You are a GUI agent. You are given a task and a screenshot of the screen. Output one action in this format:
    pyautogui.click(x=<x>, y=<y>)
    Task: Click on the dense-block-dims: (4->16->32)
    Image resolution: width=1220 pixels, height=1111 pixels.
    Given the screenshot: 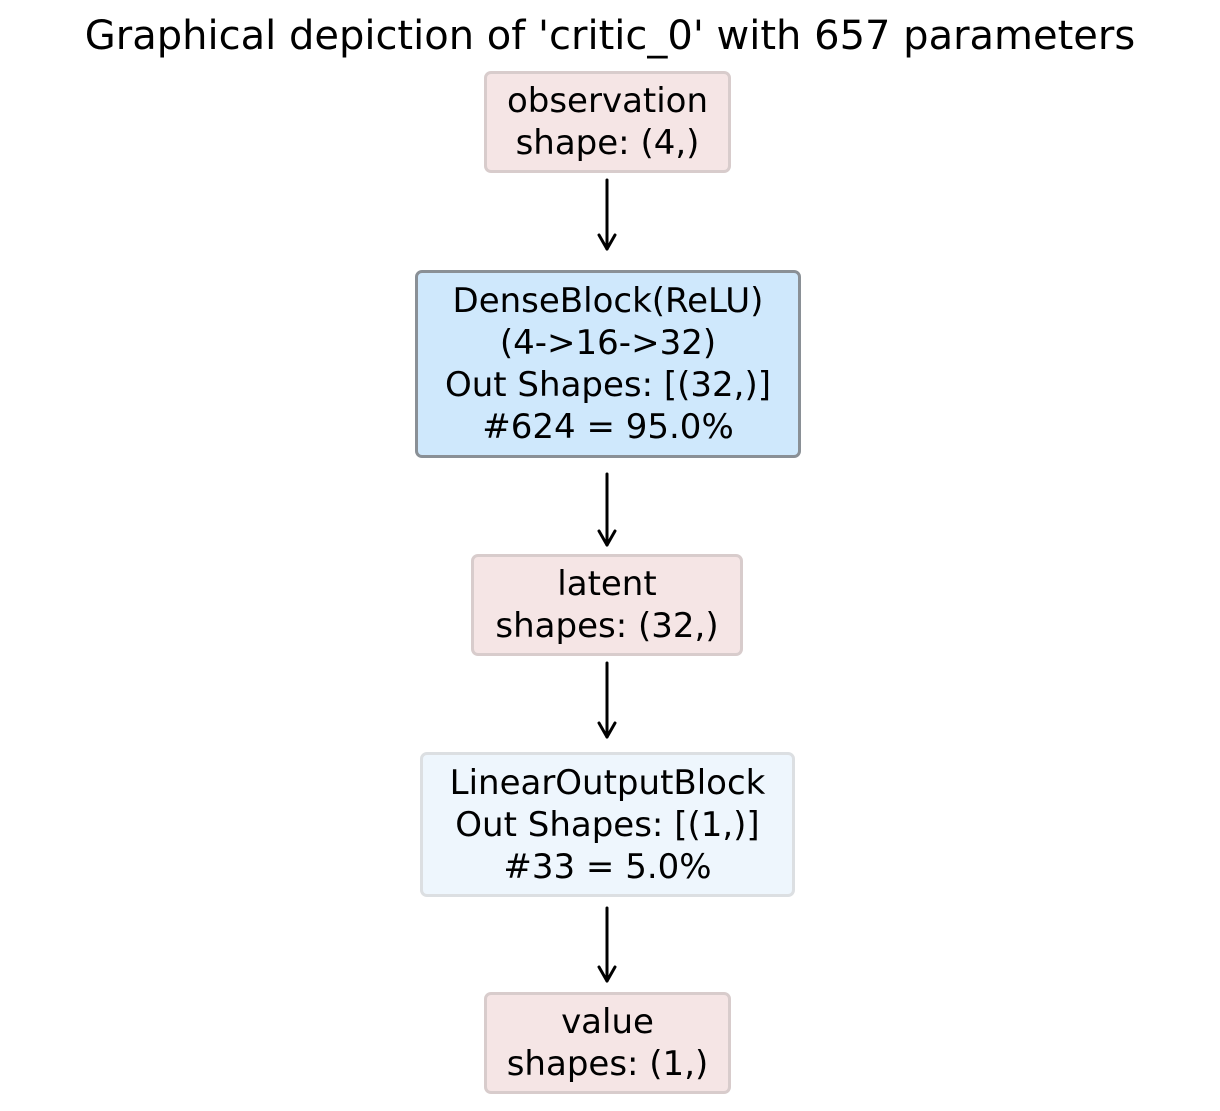 What is the action you would take?
    pyautogui.click(x=608, y=343)
    